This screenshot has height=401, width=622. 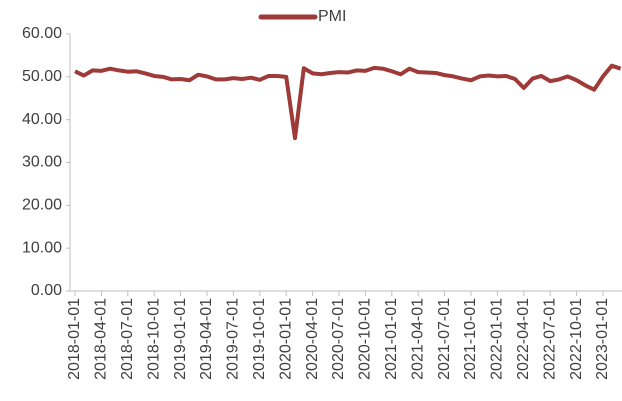 I want to click on y-tick-label: 30.00, so click(x=42, y=162).